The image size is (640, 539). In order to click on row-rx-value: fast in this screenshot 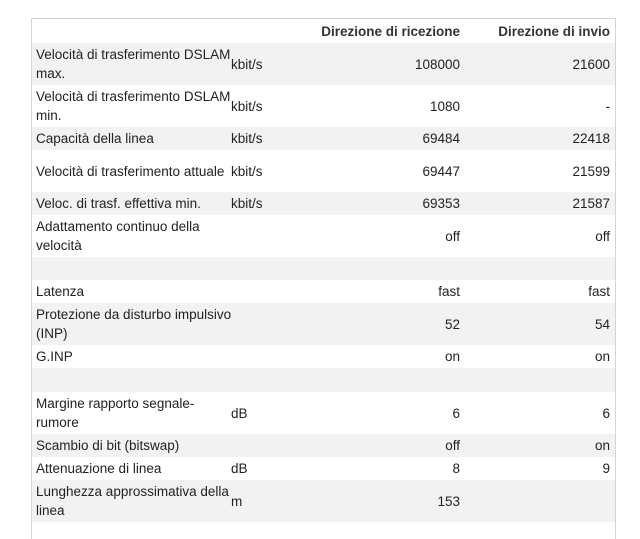, I will do `click(449, 291)`.